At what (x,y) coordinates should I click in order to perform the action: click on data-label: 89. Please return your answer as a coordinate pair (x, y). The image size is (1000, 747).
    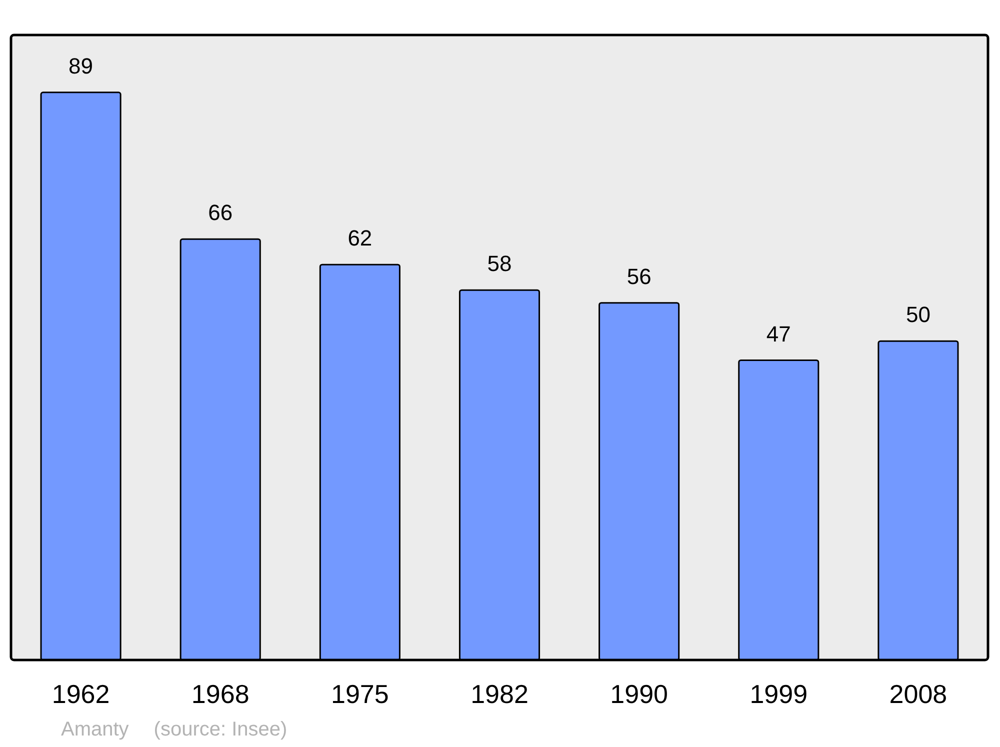
    Looking at the image, I should click on (81, 65).